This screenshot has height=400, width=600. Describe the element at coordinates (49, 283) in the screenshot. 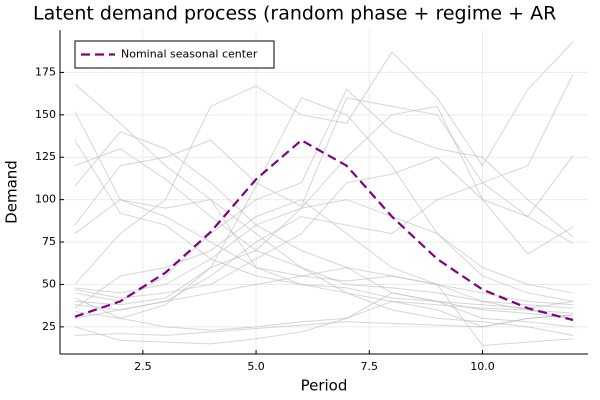

I see `y-tick-label: 50` at that location.